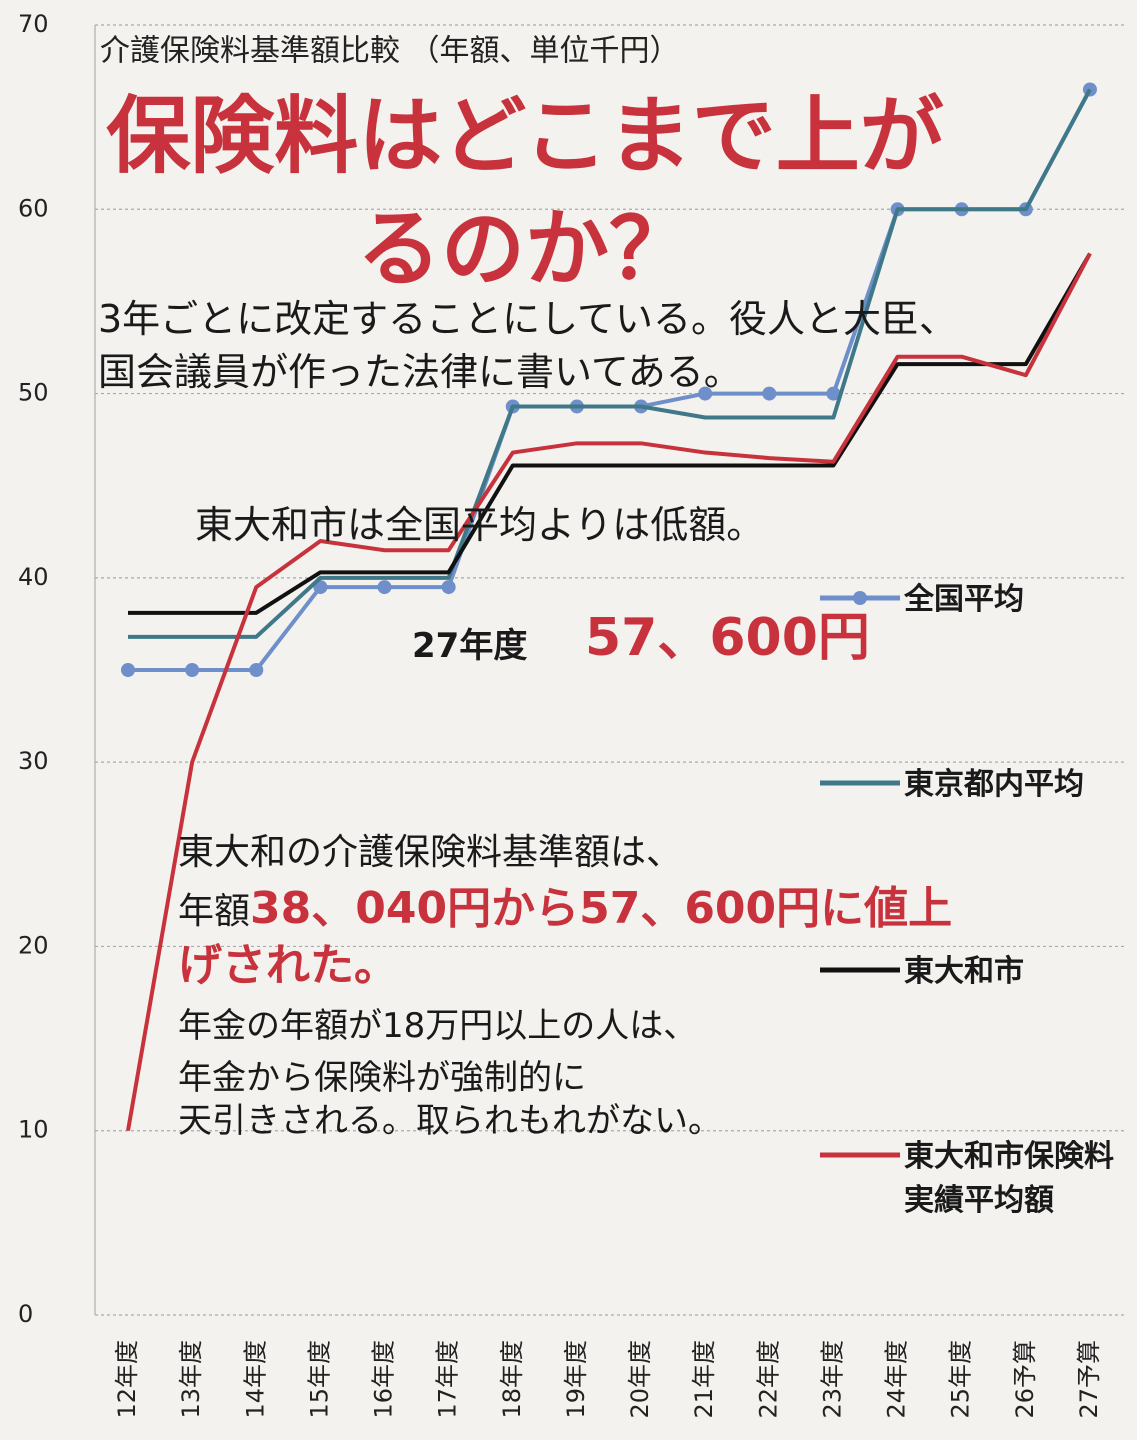  I want to click on y-tick-label: 50, so click(33, 393).